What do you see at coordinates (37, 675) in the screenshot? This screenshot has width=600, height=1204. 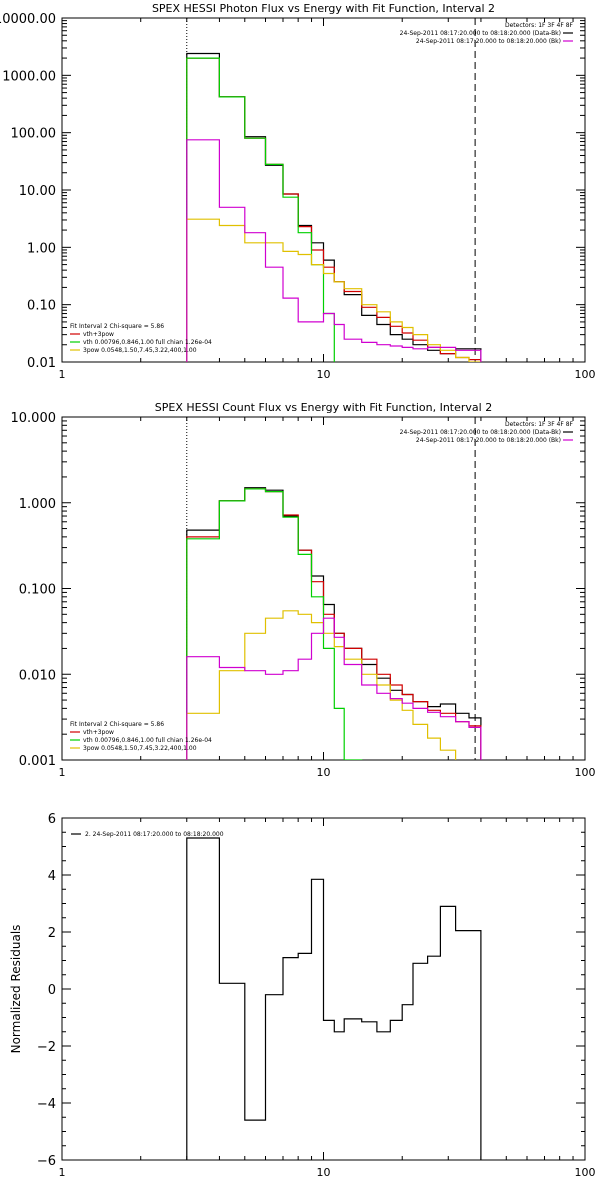 I see `y-tick-label: 0.010` at bounding box center [37, 675].